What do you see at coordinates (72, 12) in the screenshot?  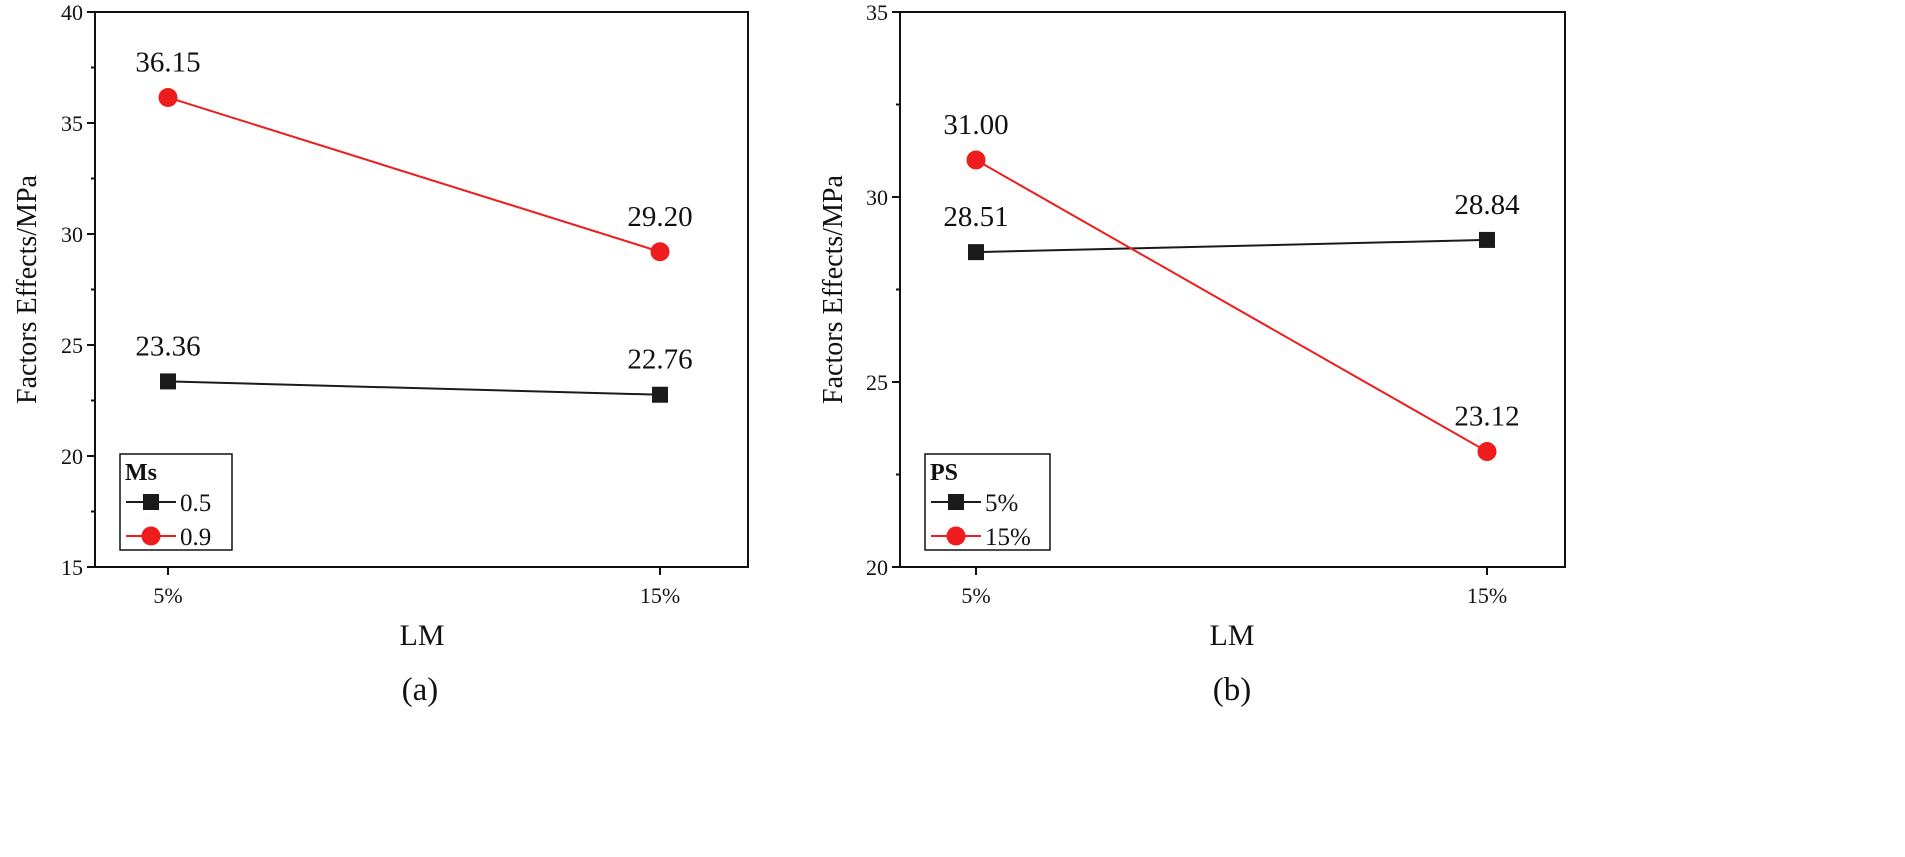 I see `y-tick-label: 40` at bounding box center [72, 12].